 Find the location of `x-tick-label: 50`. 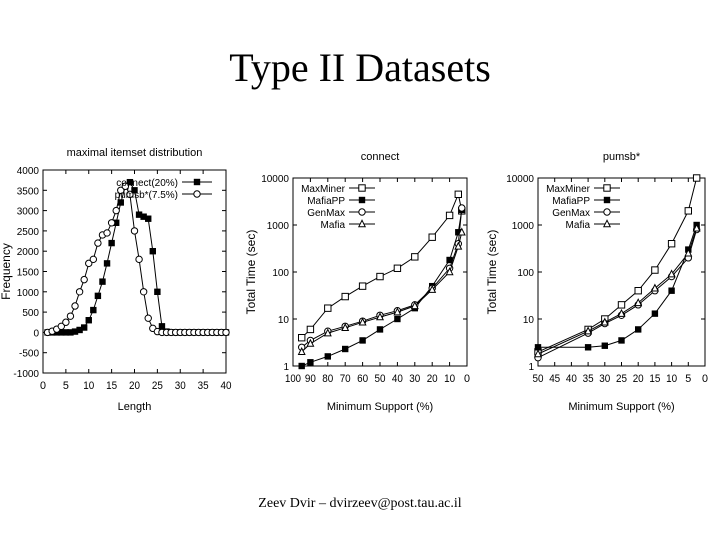

x-tick-label: 50 is located at coordinates (538, 379).